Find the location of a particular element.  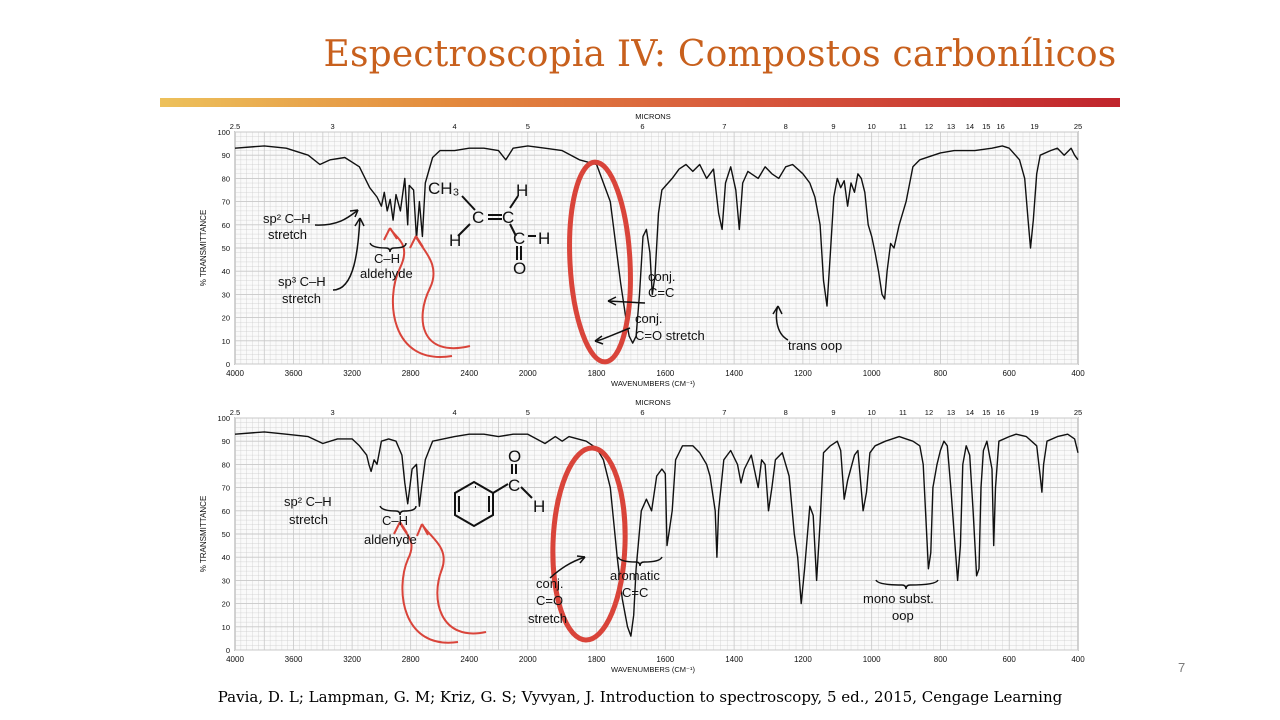

y-tick-label: 60 is located at coordinates (226, 511).